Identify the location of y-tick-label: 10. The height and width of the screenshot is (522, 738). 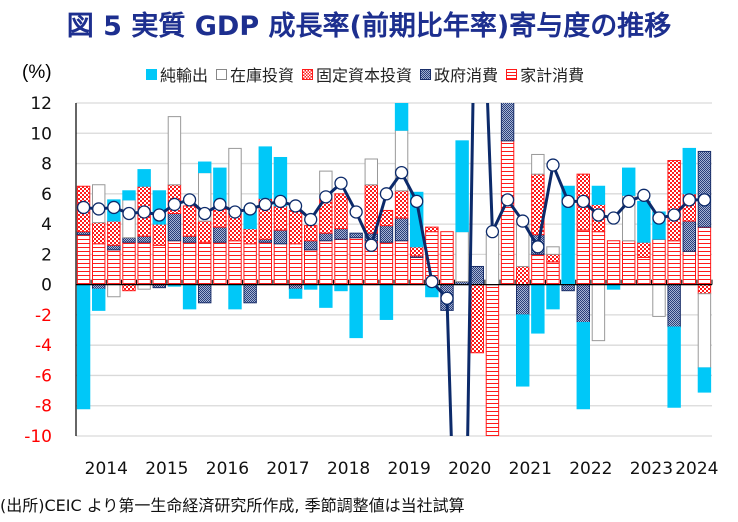
(41, 134).